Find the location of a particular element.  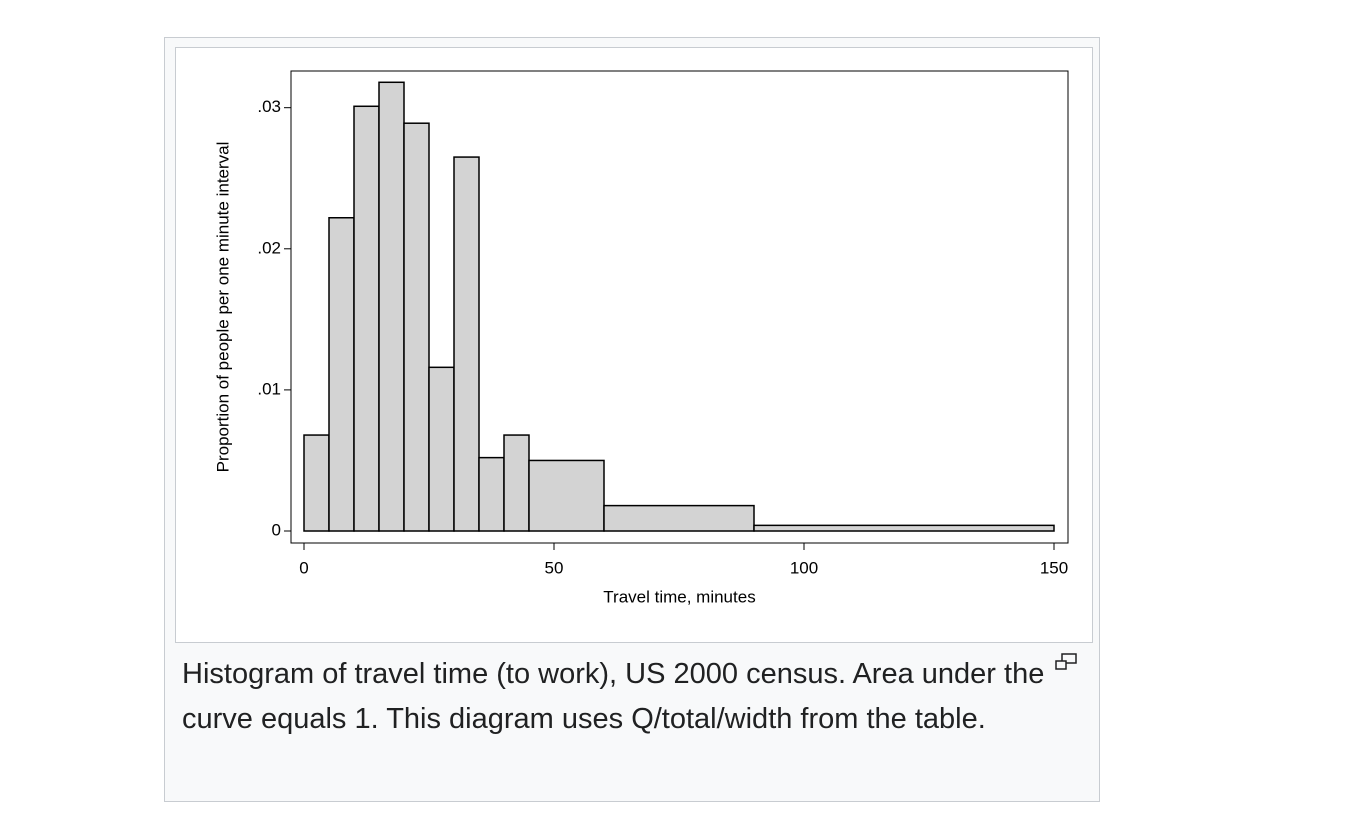

x-axis-label: Travel time, minutes is located at coordinates (679, 596).